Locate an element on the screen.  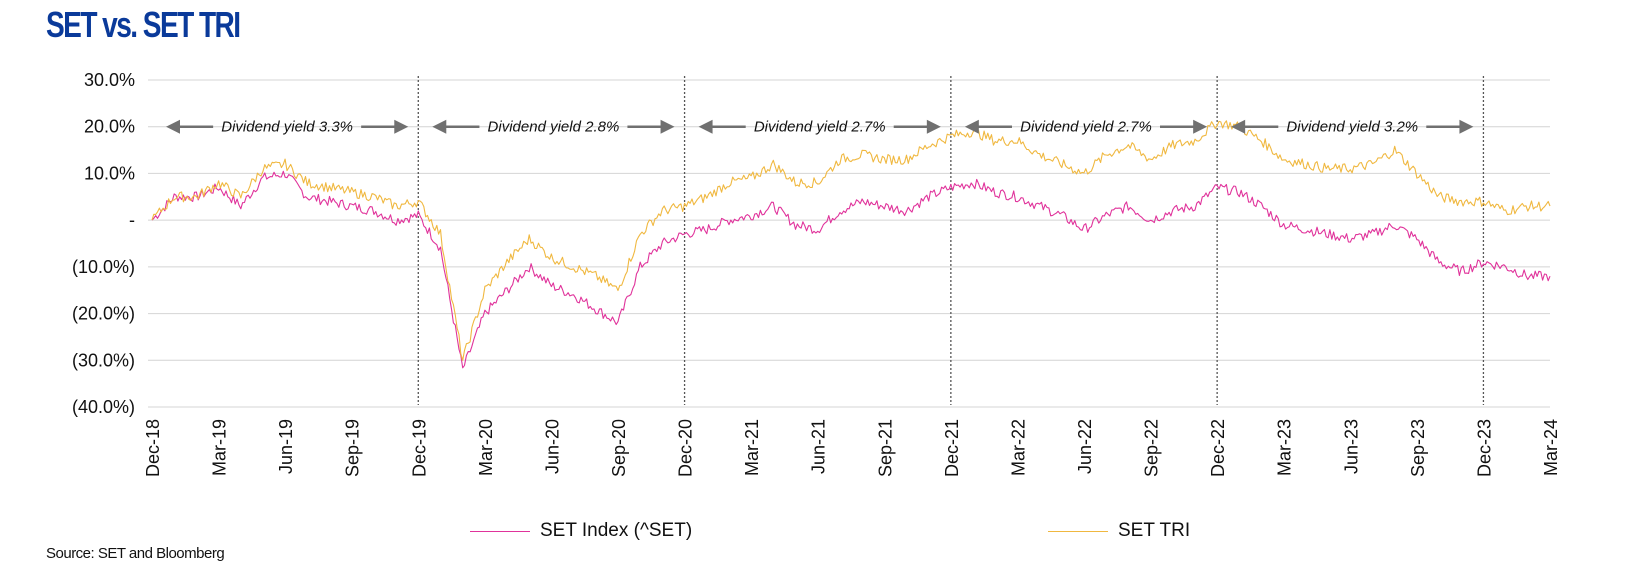
x-tick-label: Dec-21 is located at coordinates (952, 448).